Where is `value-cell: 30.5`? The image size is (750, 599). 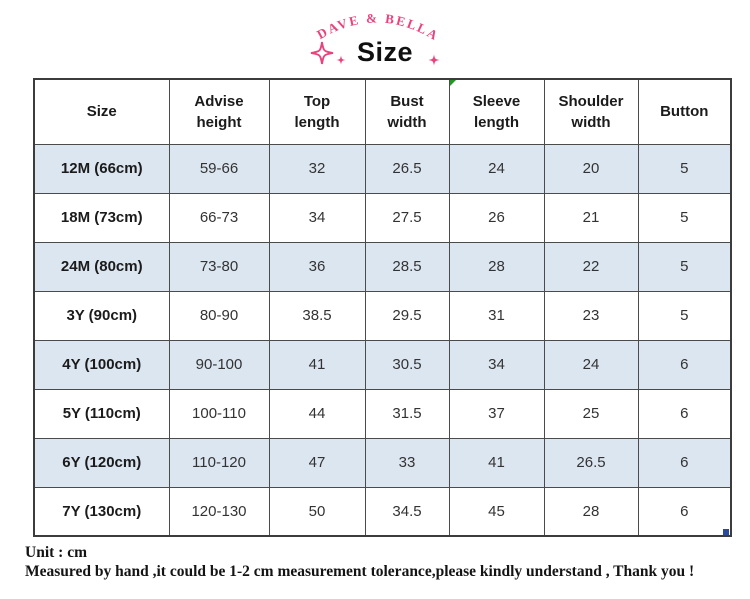
value-cell: 30.5 is located at coordinates (407, 364).